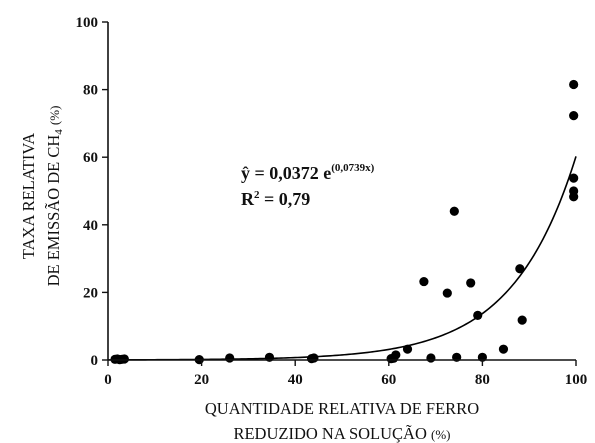 The width and height of the screenshot is (595, 443). Describe the element at coordinates (54, 196) in the screenshot. I see `y-axis-title-line2: DE EMISSÃO DE CH4 (%)` at that location.